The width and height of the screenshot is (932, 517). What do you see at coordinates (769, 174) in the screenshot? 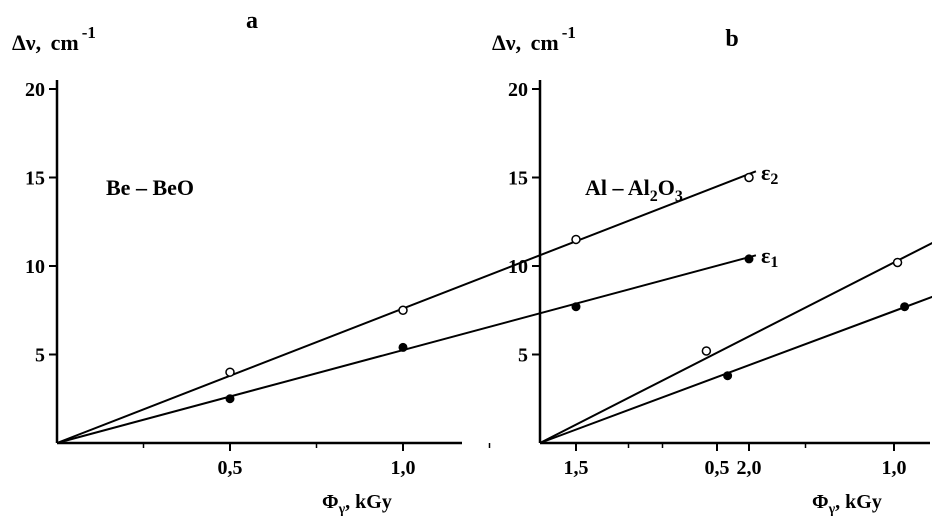
I see `series-label: ε2` at bounding box center [769, 174].